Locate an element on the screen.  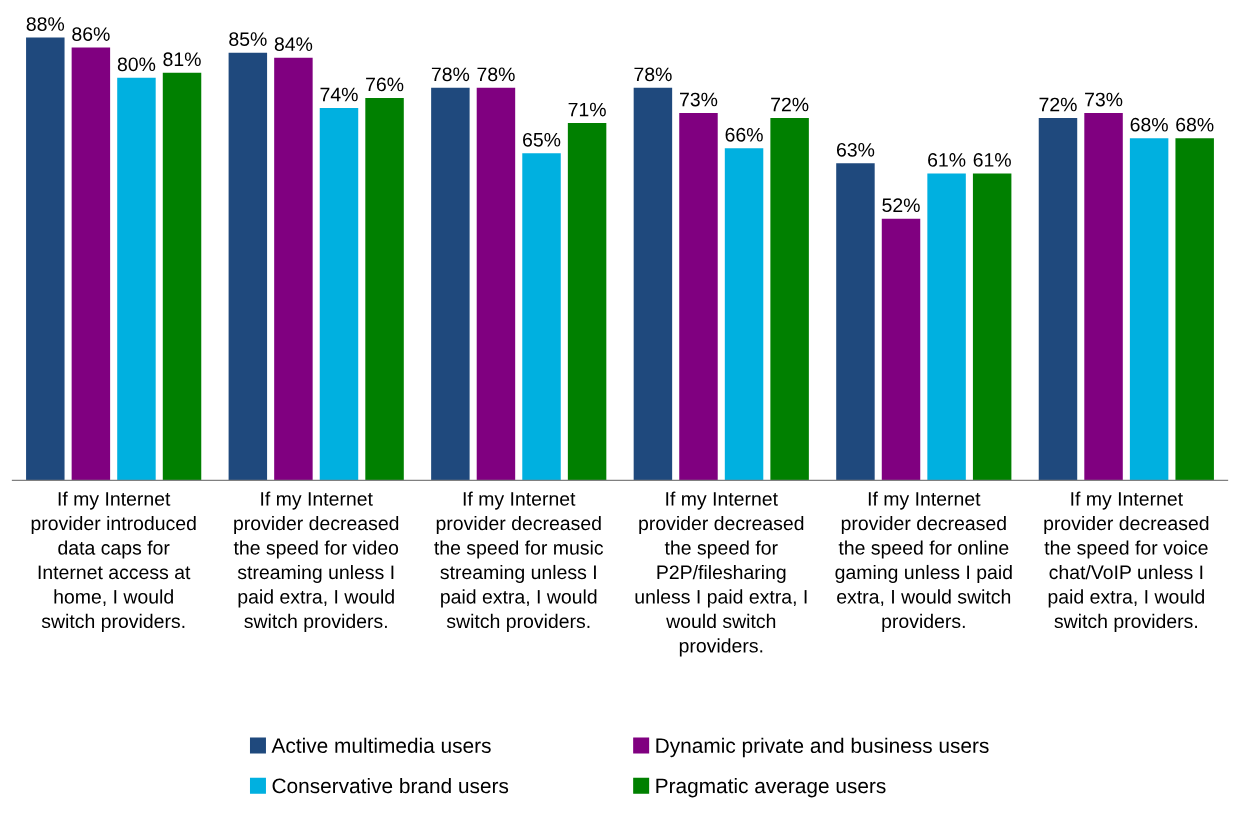
legend-label: Pragmatic average users is located at coordinates (771, 787).